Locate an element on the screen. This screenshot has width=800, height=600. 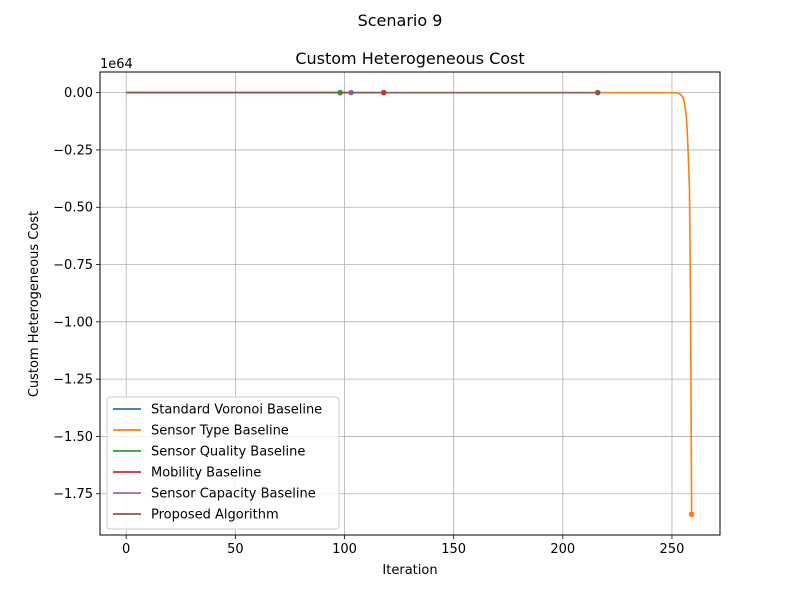
y-axis-label: Custom Heterogeneous Cost is located at coordinates (34, 304).